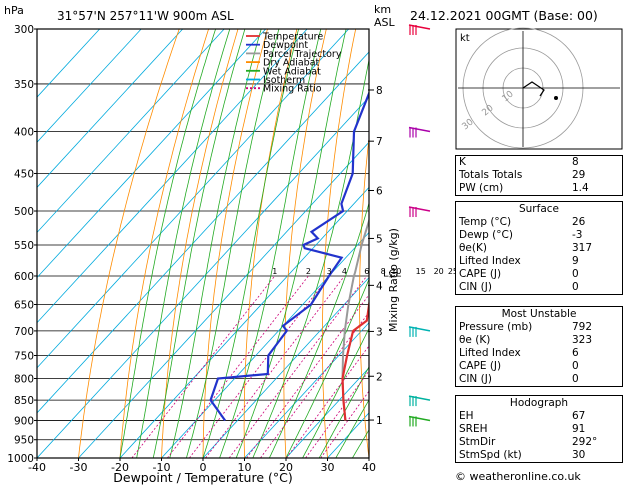 The image size is (629, 486). What do you see at coordinates (24, 30) in the screenshot?
I see `pressure-tick-label: 300` at bounding box center [24, 30].